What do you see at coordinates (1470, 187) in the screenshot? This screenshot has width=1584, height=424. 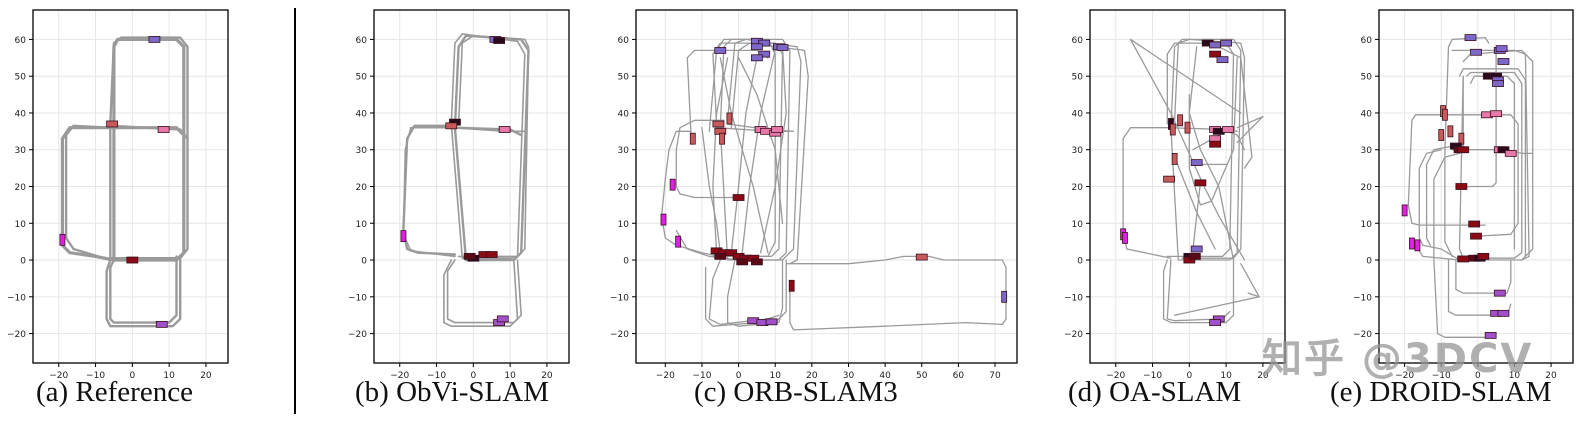 I see `trajectories` at bounding box center [1470, 187].